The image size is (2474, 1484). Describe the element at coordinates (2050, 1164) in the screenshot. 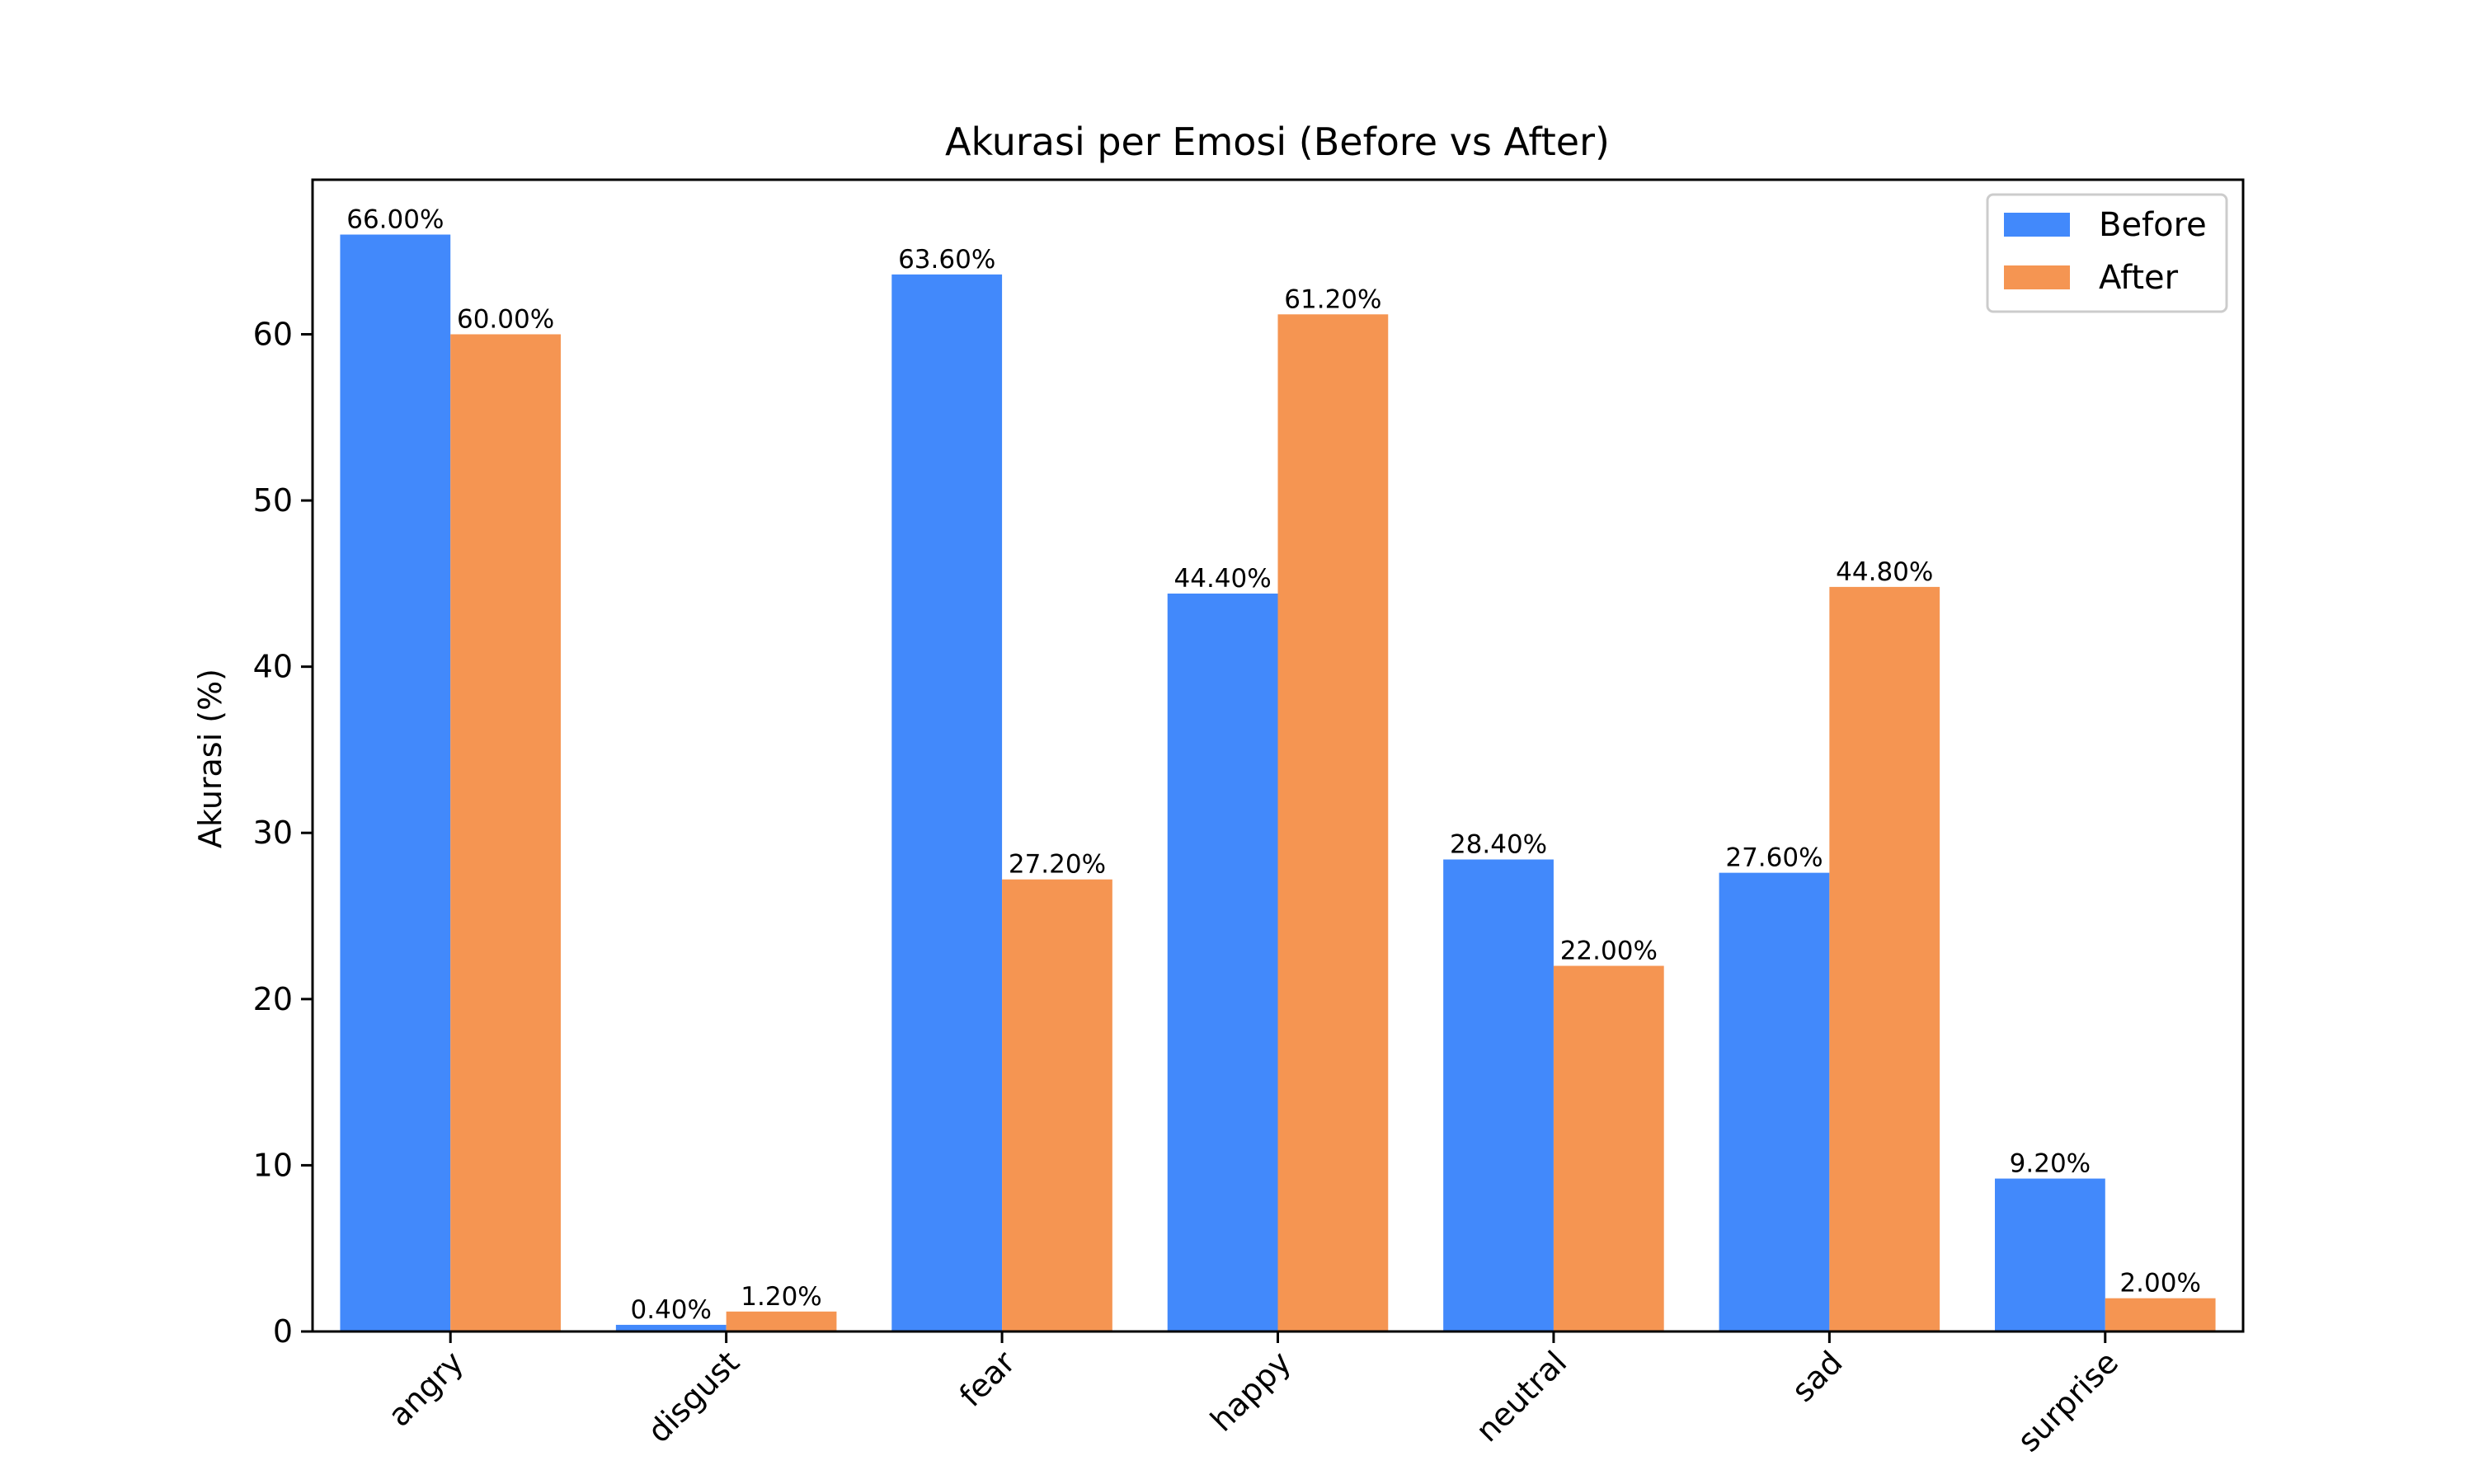

I see `data-label-before-surprise: 9.20%` at that location.